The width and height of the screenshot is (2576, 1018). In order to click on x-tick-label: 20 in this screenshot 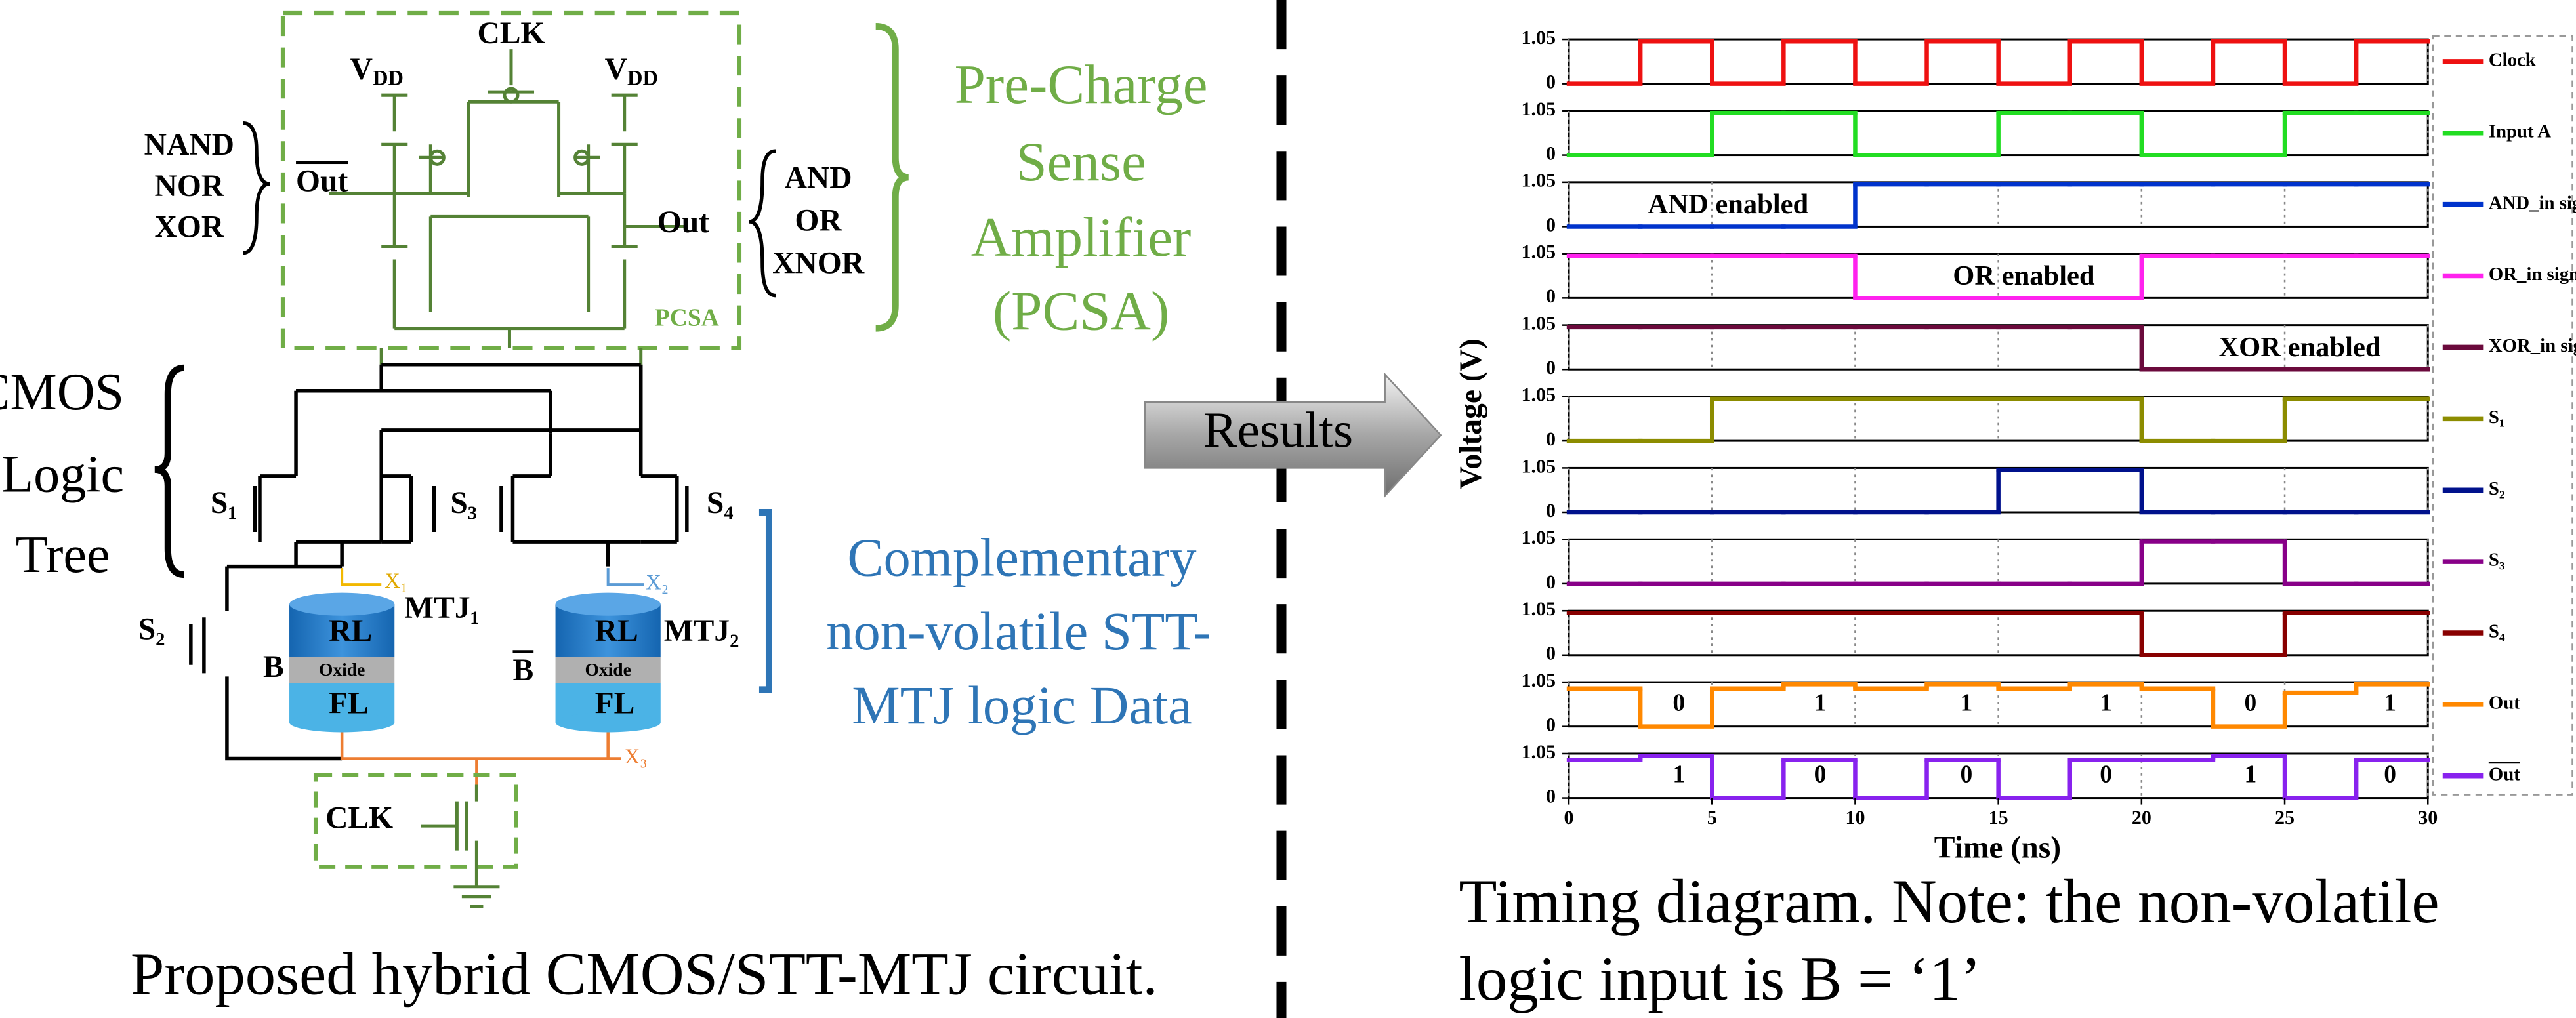, I will do `click(2141, 817)`.